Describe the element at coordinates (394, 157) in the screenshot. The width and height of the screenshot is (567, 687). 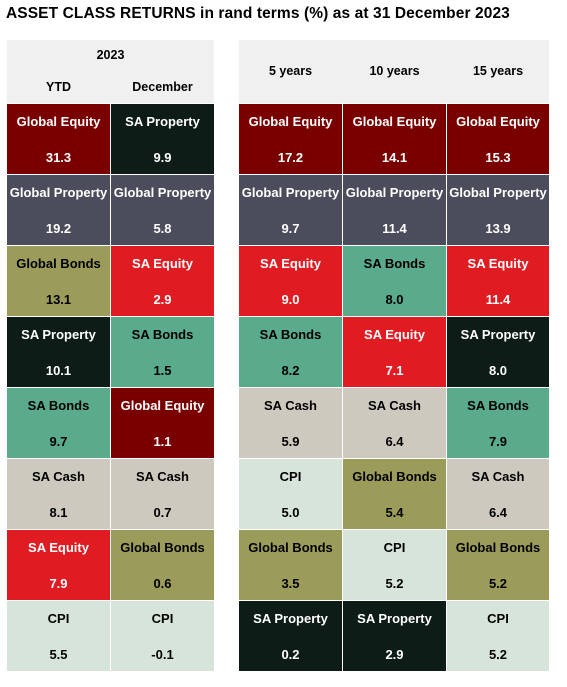
I see `return-value: 14.1` at that location.